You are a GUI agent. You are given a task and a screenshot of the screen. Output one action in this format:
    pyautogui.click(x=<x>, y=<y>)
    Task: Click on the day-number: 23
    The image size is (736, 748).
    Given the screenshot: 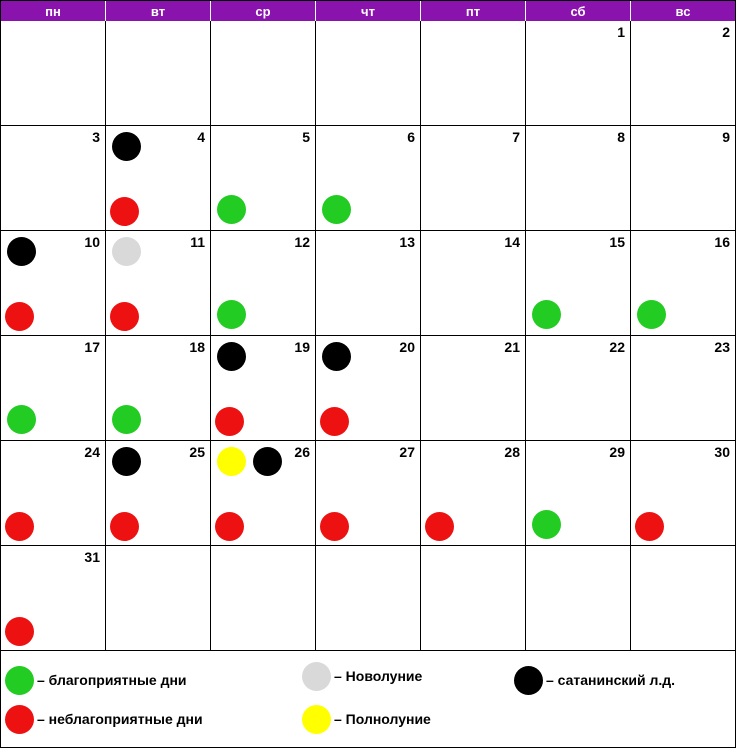 What is the action you would take?
    pyautogui.click(x=722, y=347)
    